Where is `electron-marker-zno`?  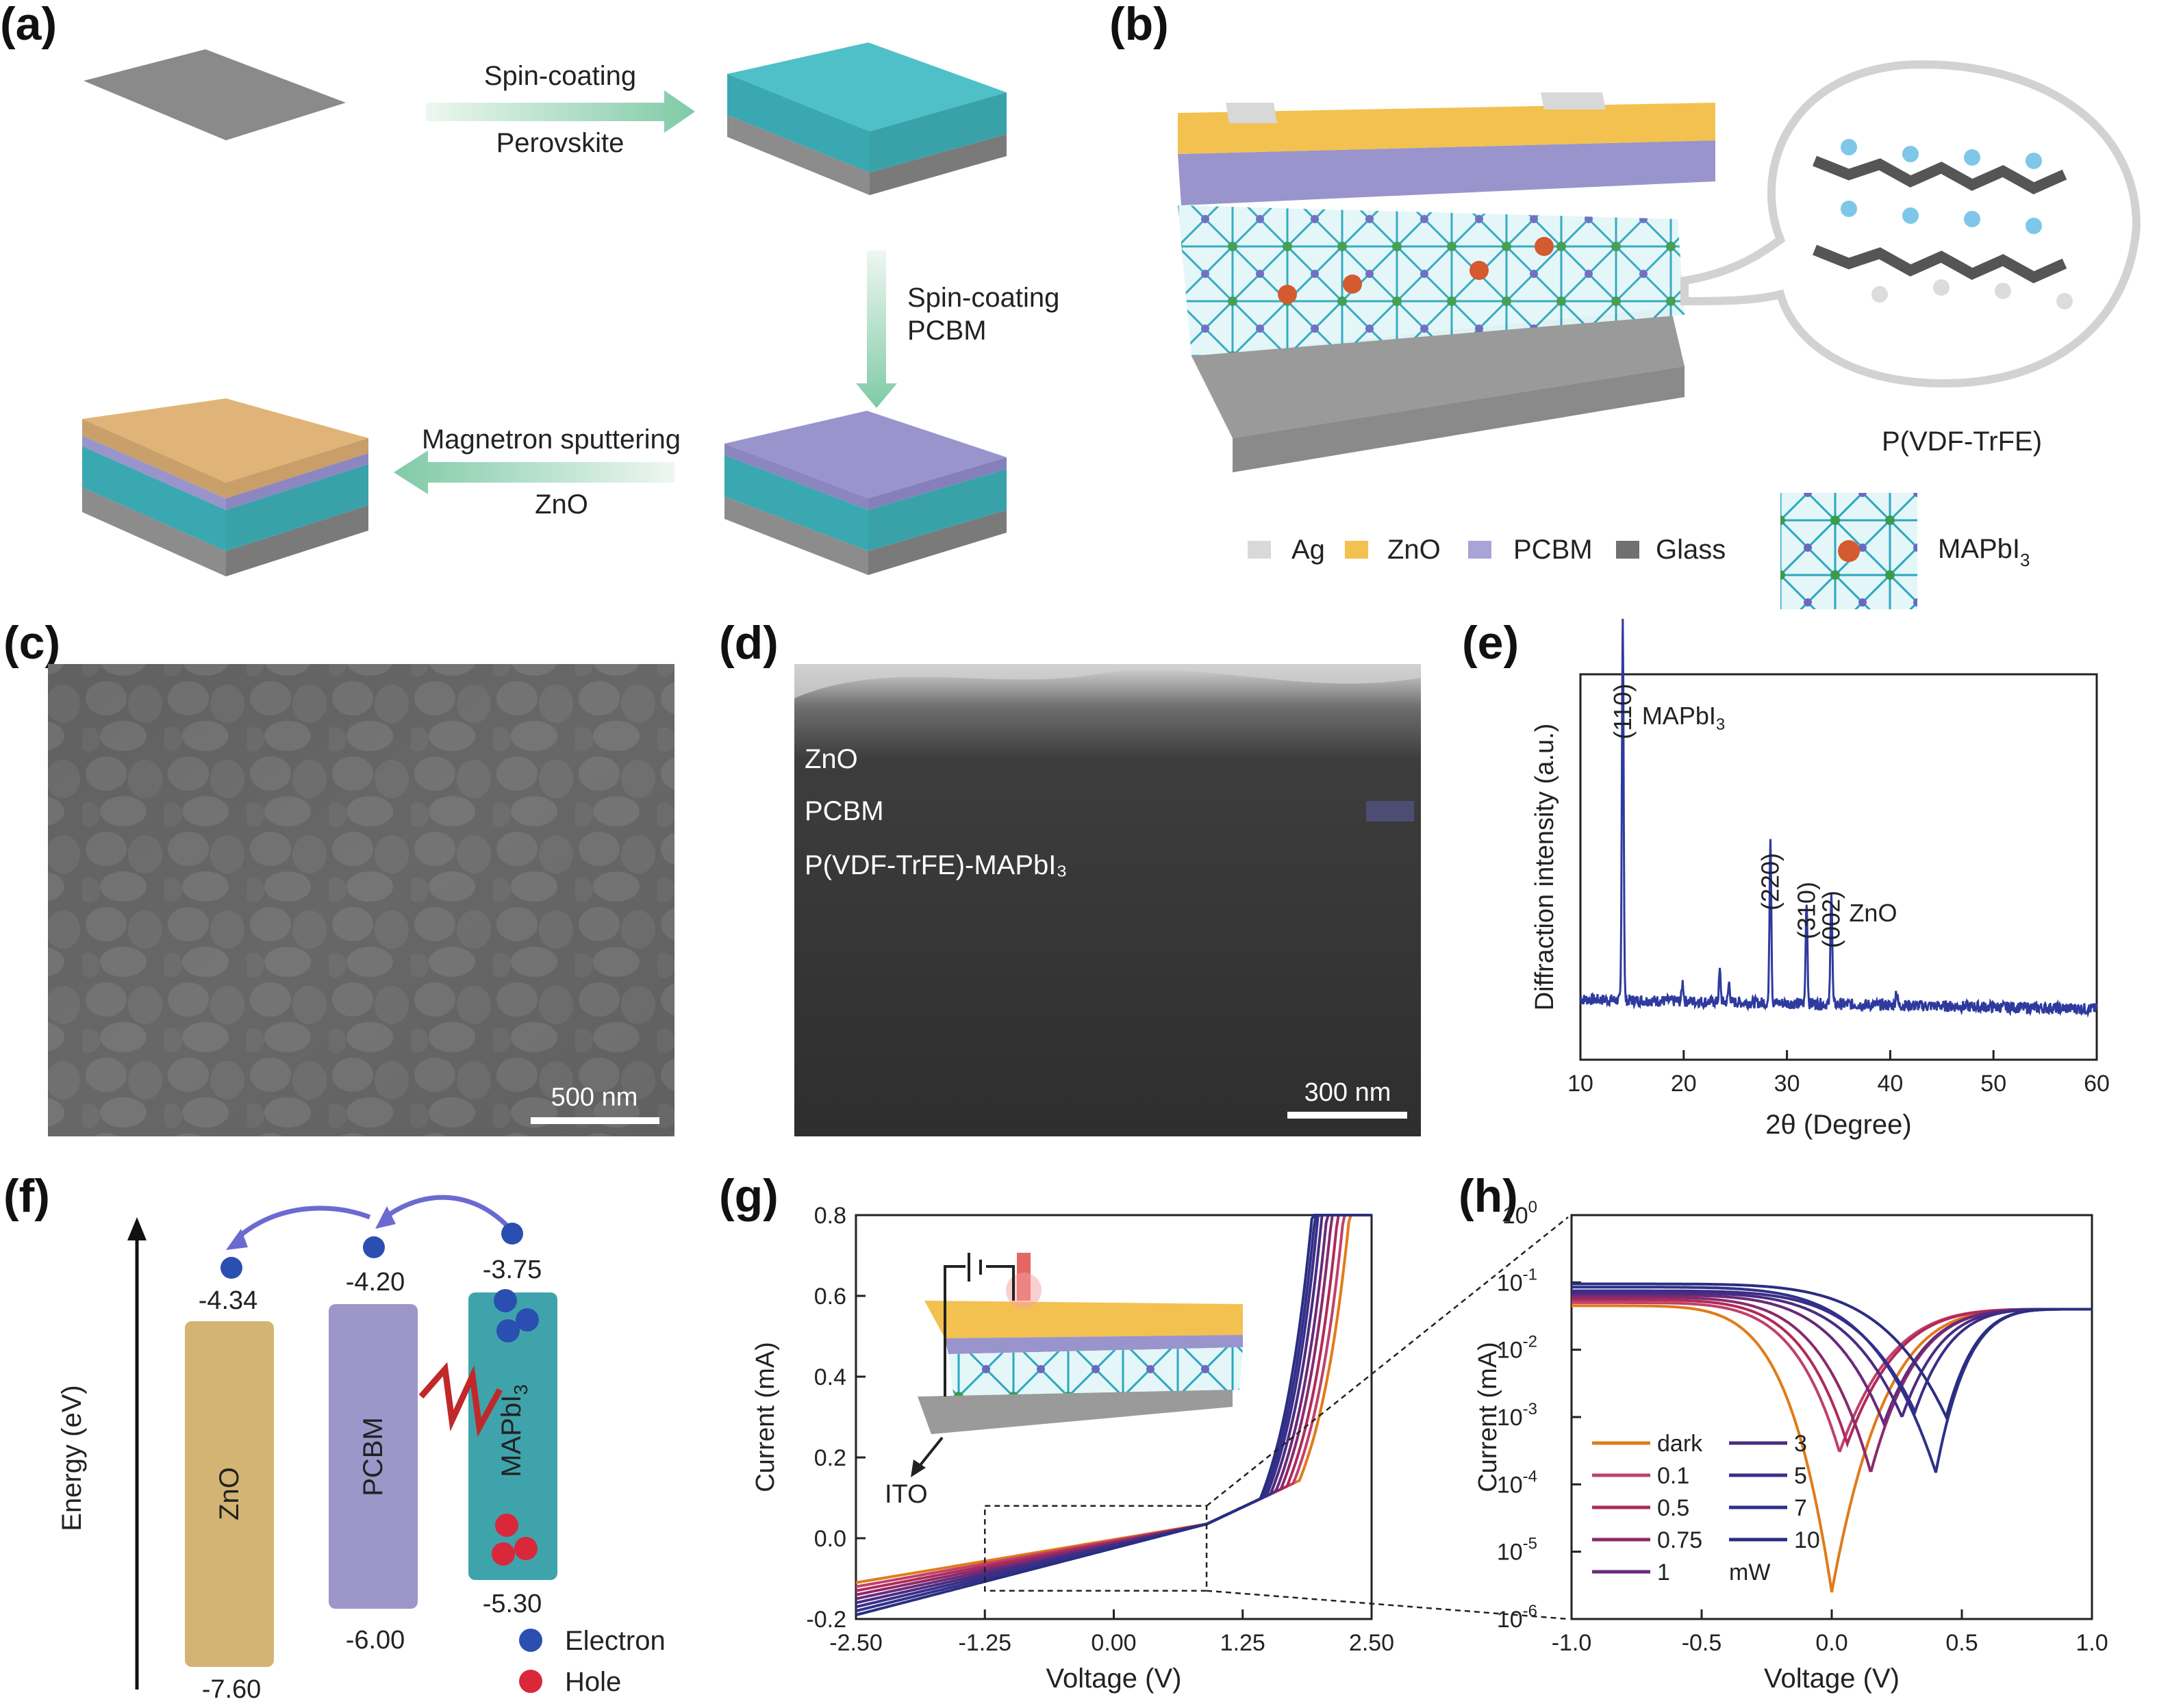
electron-marker-zno is located at coordinates (231, 1268).